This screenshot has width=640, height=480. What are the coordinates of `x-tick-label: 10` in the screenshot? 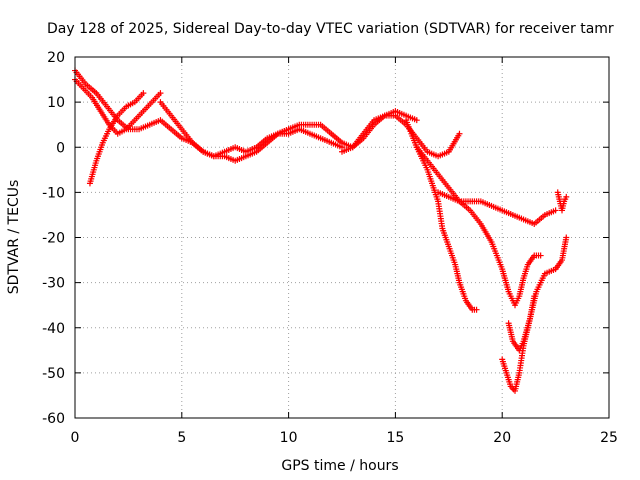 It's located at (289, 438).